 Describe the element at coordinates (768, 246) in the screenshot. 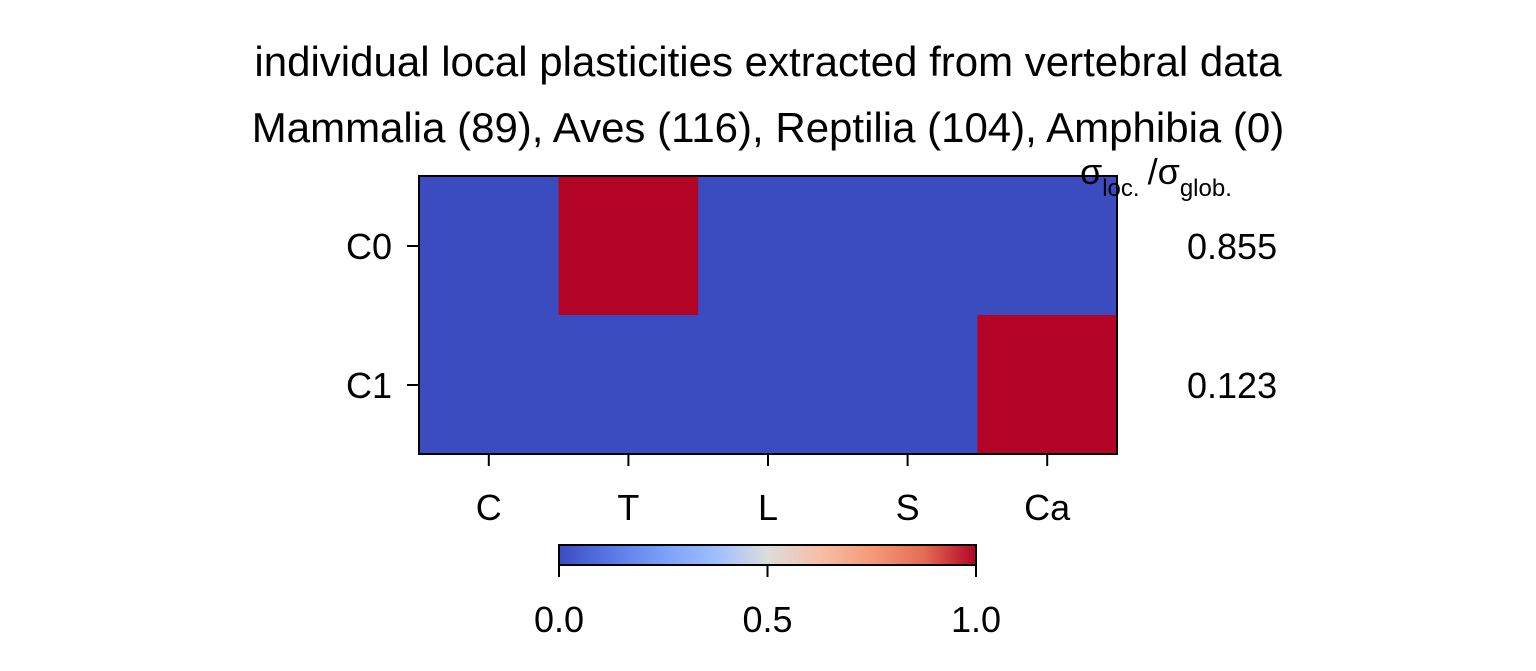

I see `heatmap-cell-c0-l` at that location.